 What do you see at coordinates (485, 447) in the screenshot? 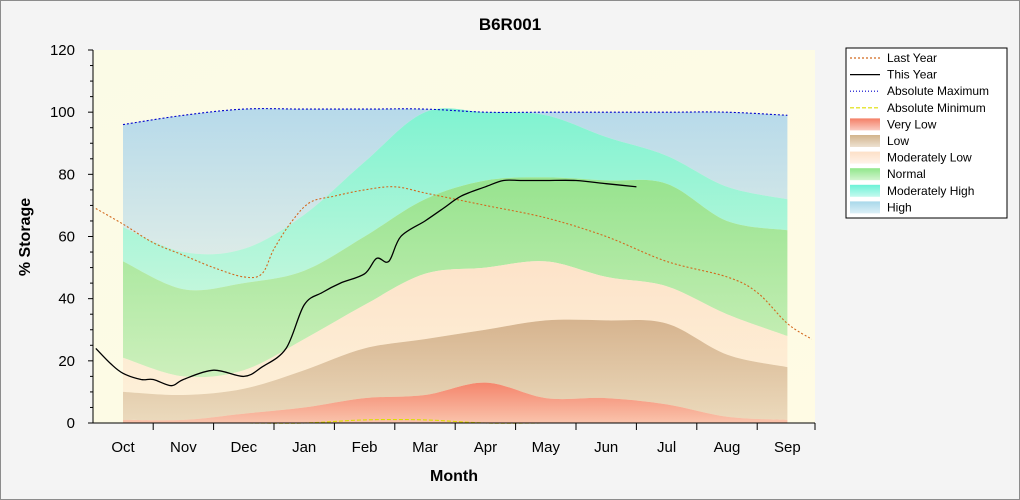
I see `x-tick-label: Apr` at bounding box center [485, 447].